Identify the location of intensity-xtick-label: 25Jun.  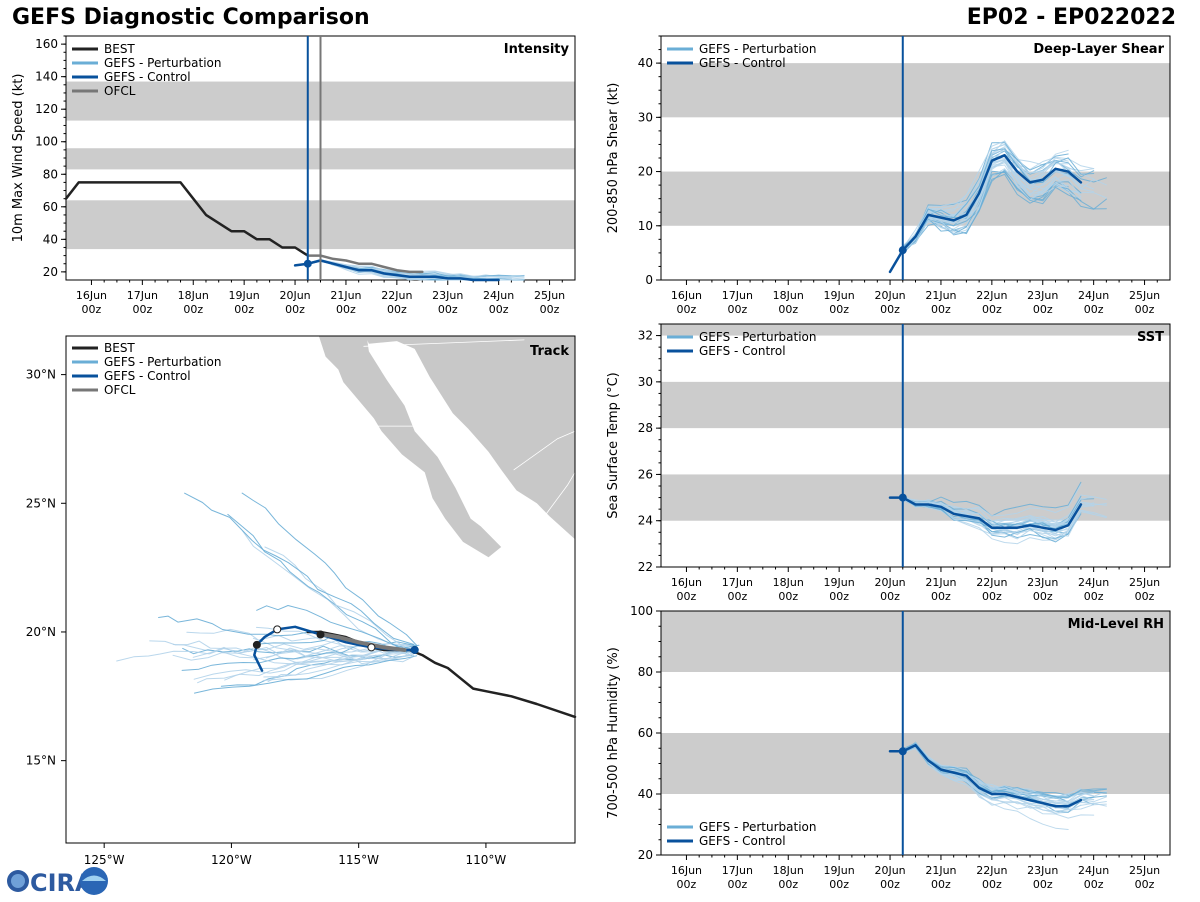
(549, 295).